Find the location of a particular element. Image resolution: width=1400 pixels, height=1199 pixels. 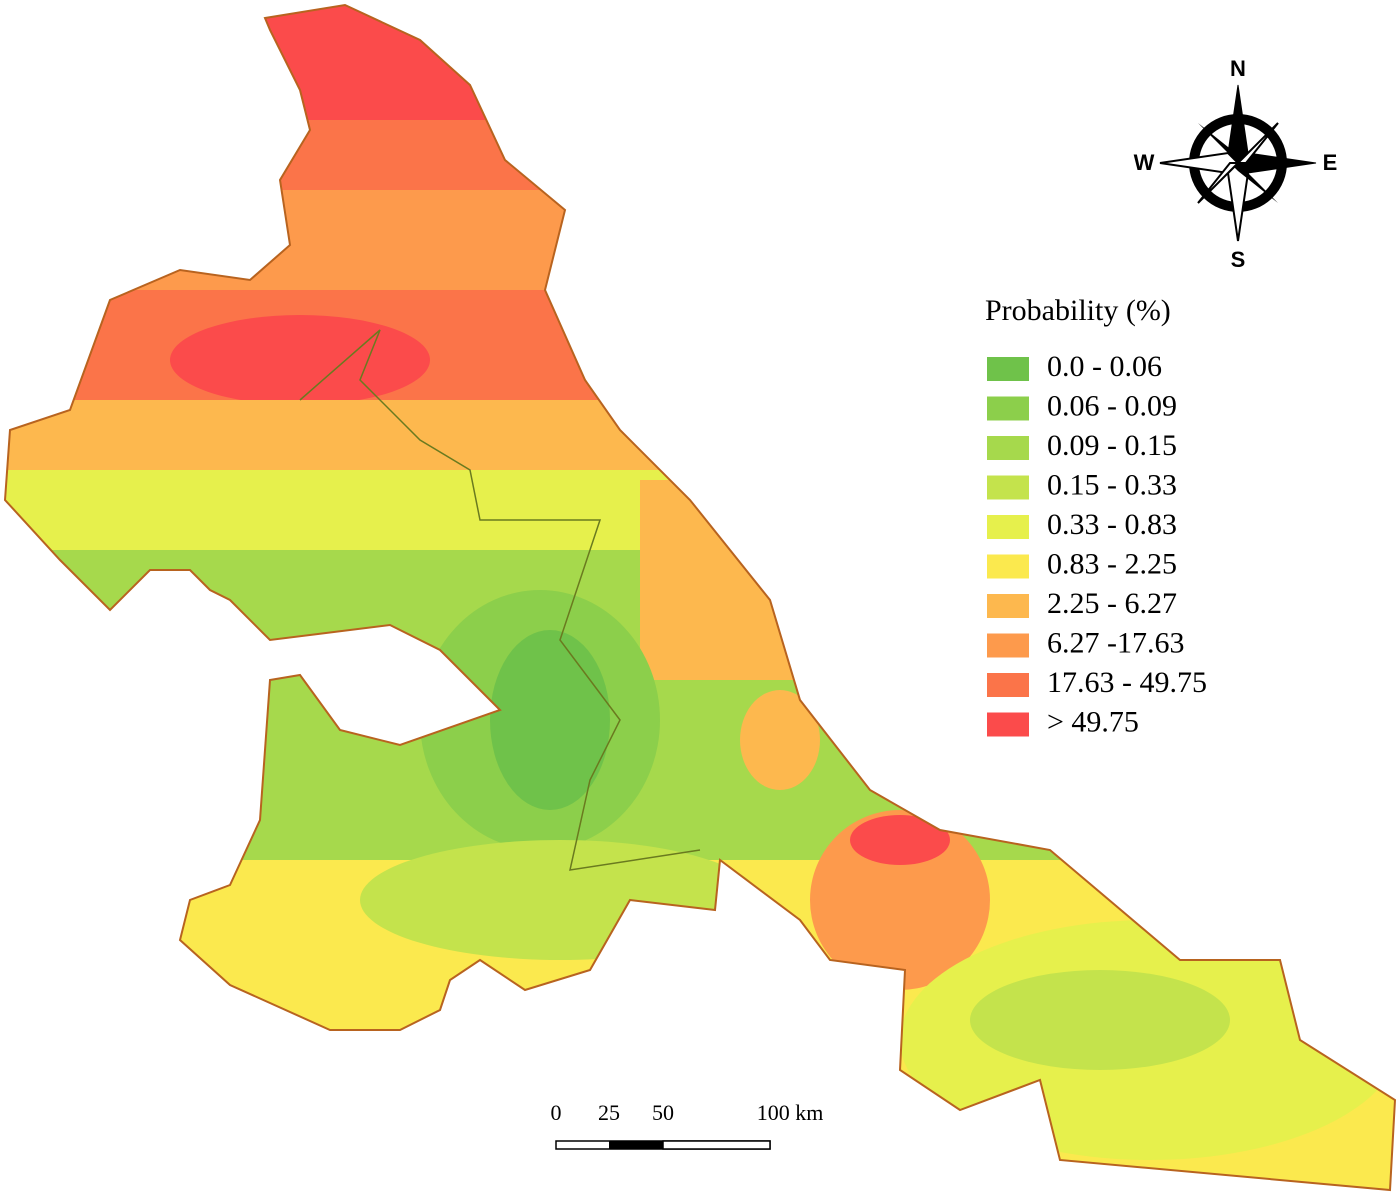

compass-south: S is located at coordinates (1238, 259).